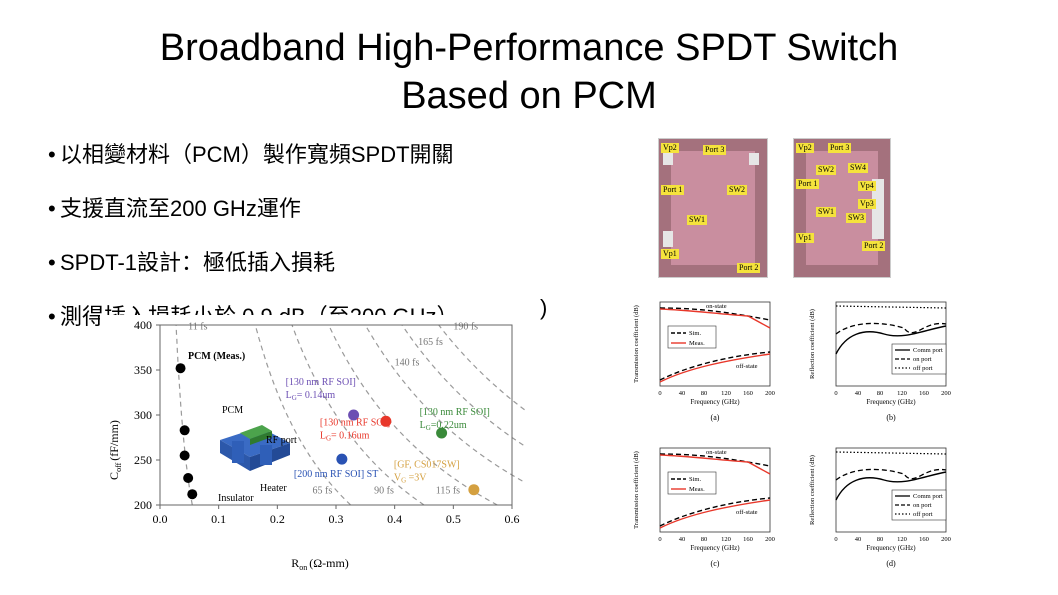  I want to click on on-port-curve, so click(891, 328).